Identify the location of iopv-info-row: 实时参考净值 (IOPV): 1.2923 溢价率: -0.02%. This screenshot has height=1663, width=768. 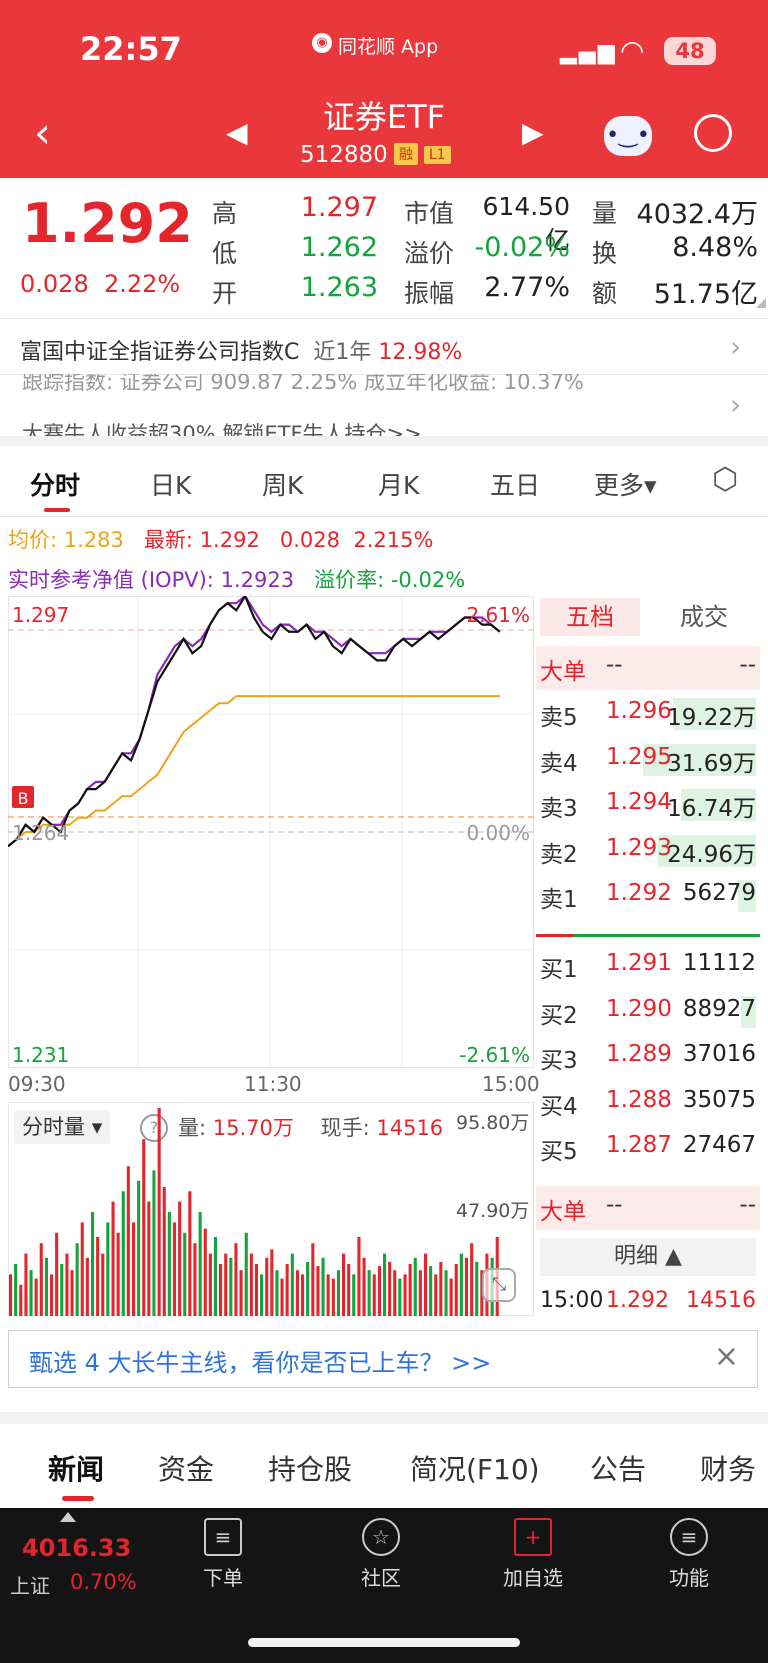
(236, 579).